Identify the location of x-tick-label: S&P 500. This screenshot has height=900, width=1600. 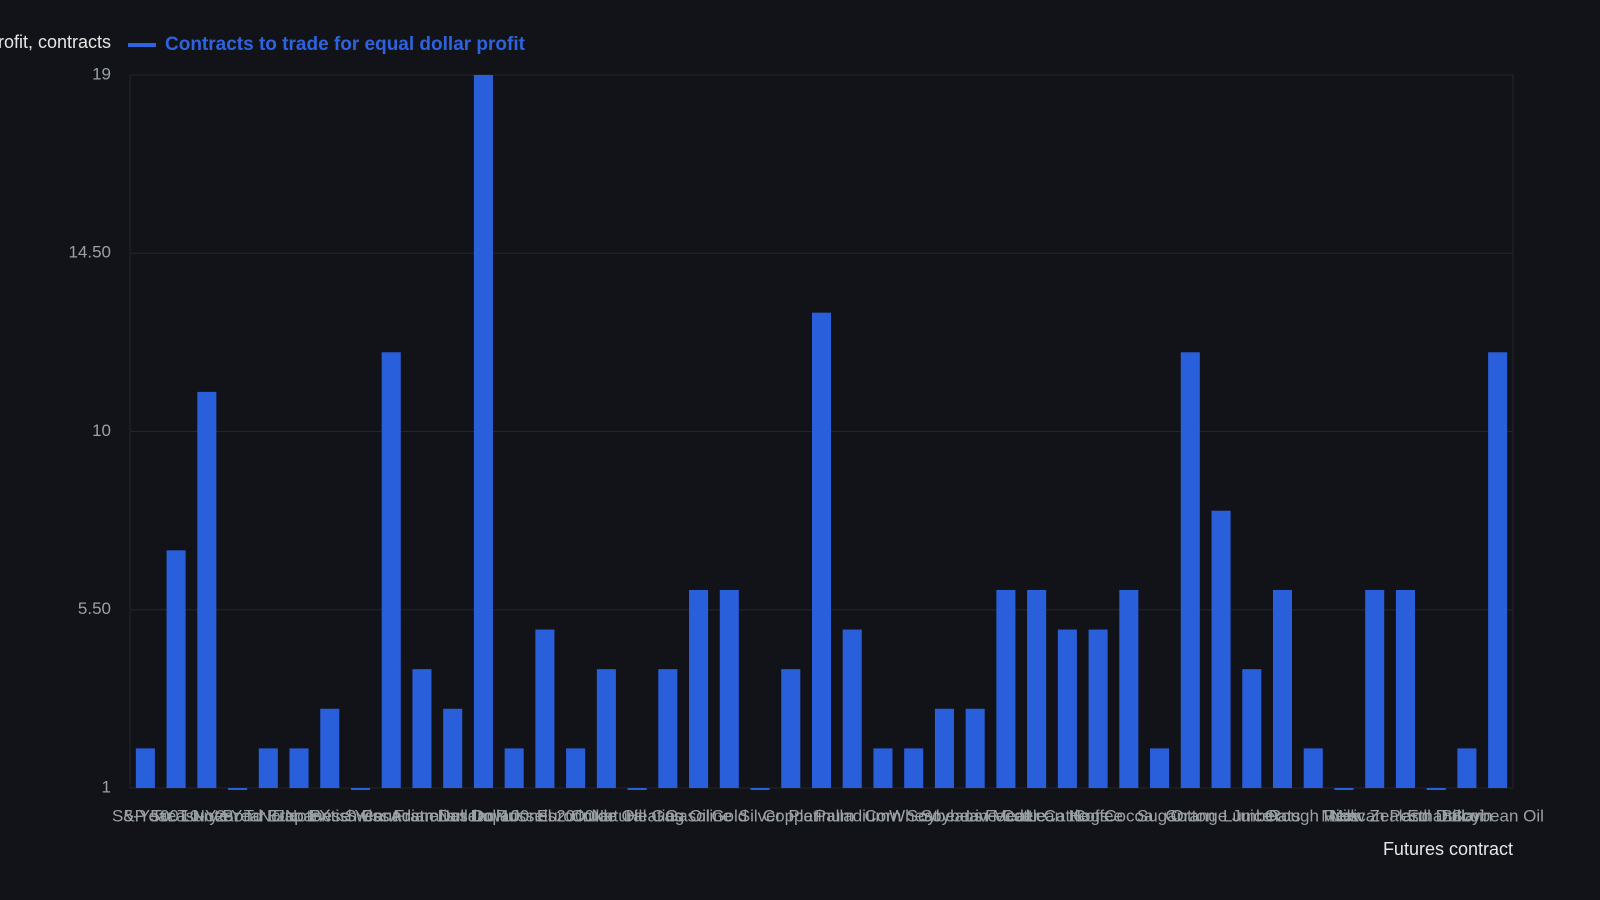
(145, 815).